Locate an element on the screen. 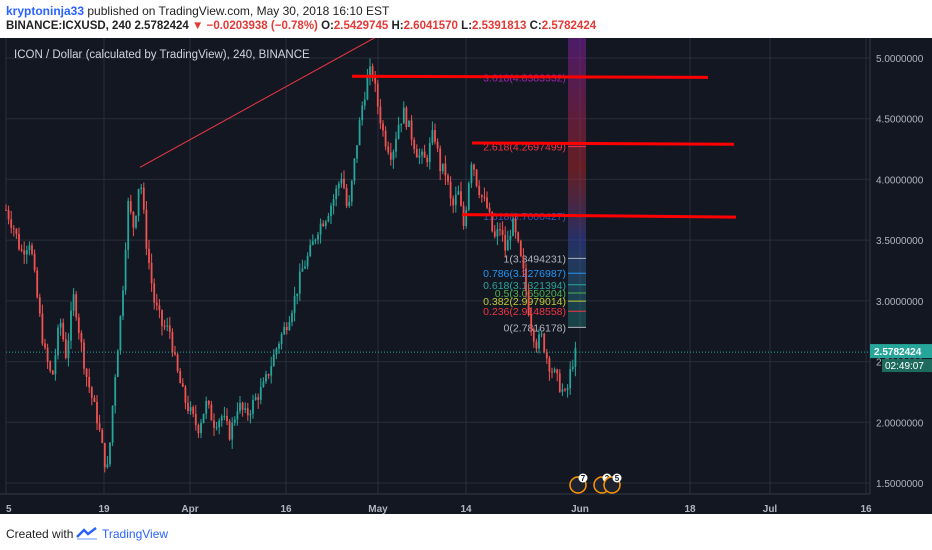 The image size is (932, 550). y-tick-label: 4.5000000 is located at coordinates (900, 120).